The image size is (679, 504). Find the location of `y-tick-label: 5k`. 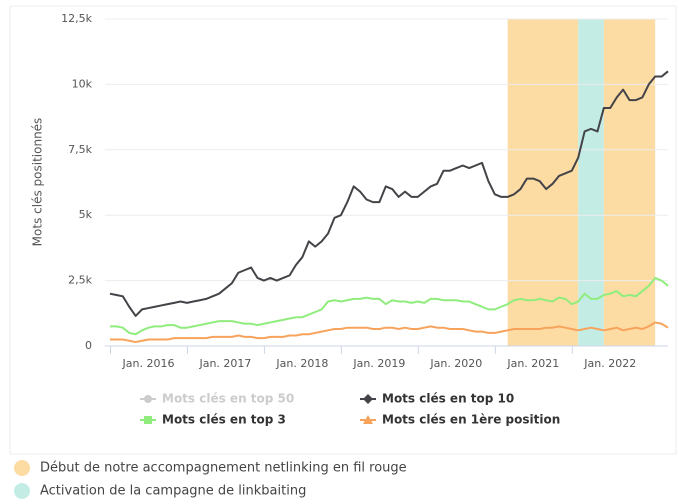

y-tick-label: 5k is located at coordinates (86, 214).